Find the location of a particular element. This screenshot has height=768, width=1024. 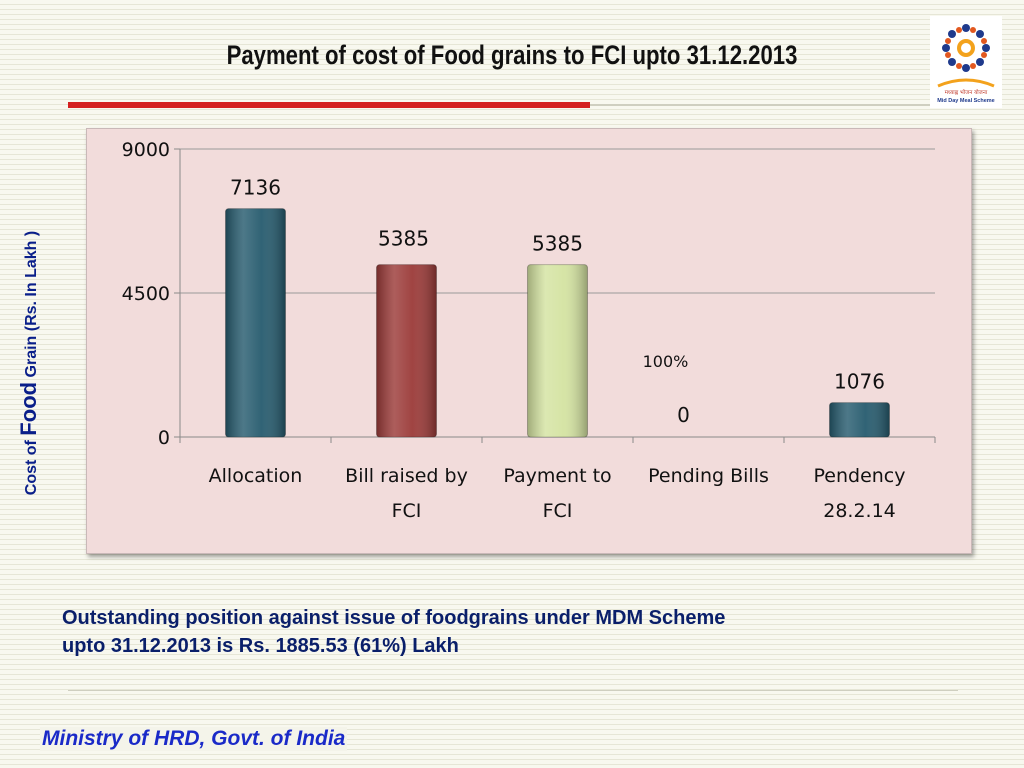

mdm-logo: मध्याह्न भोजन योजना Mid Day Meal Scheme is located at coordinates (966, 62).